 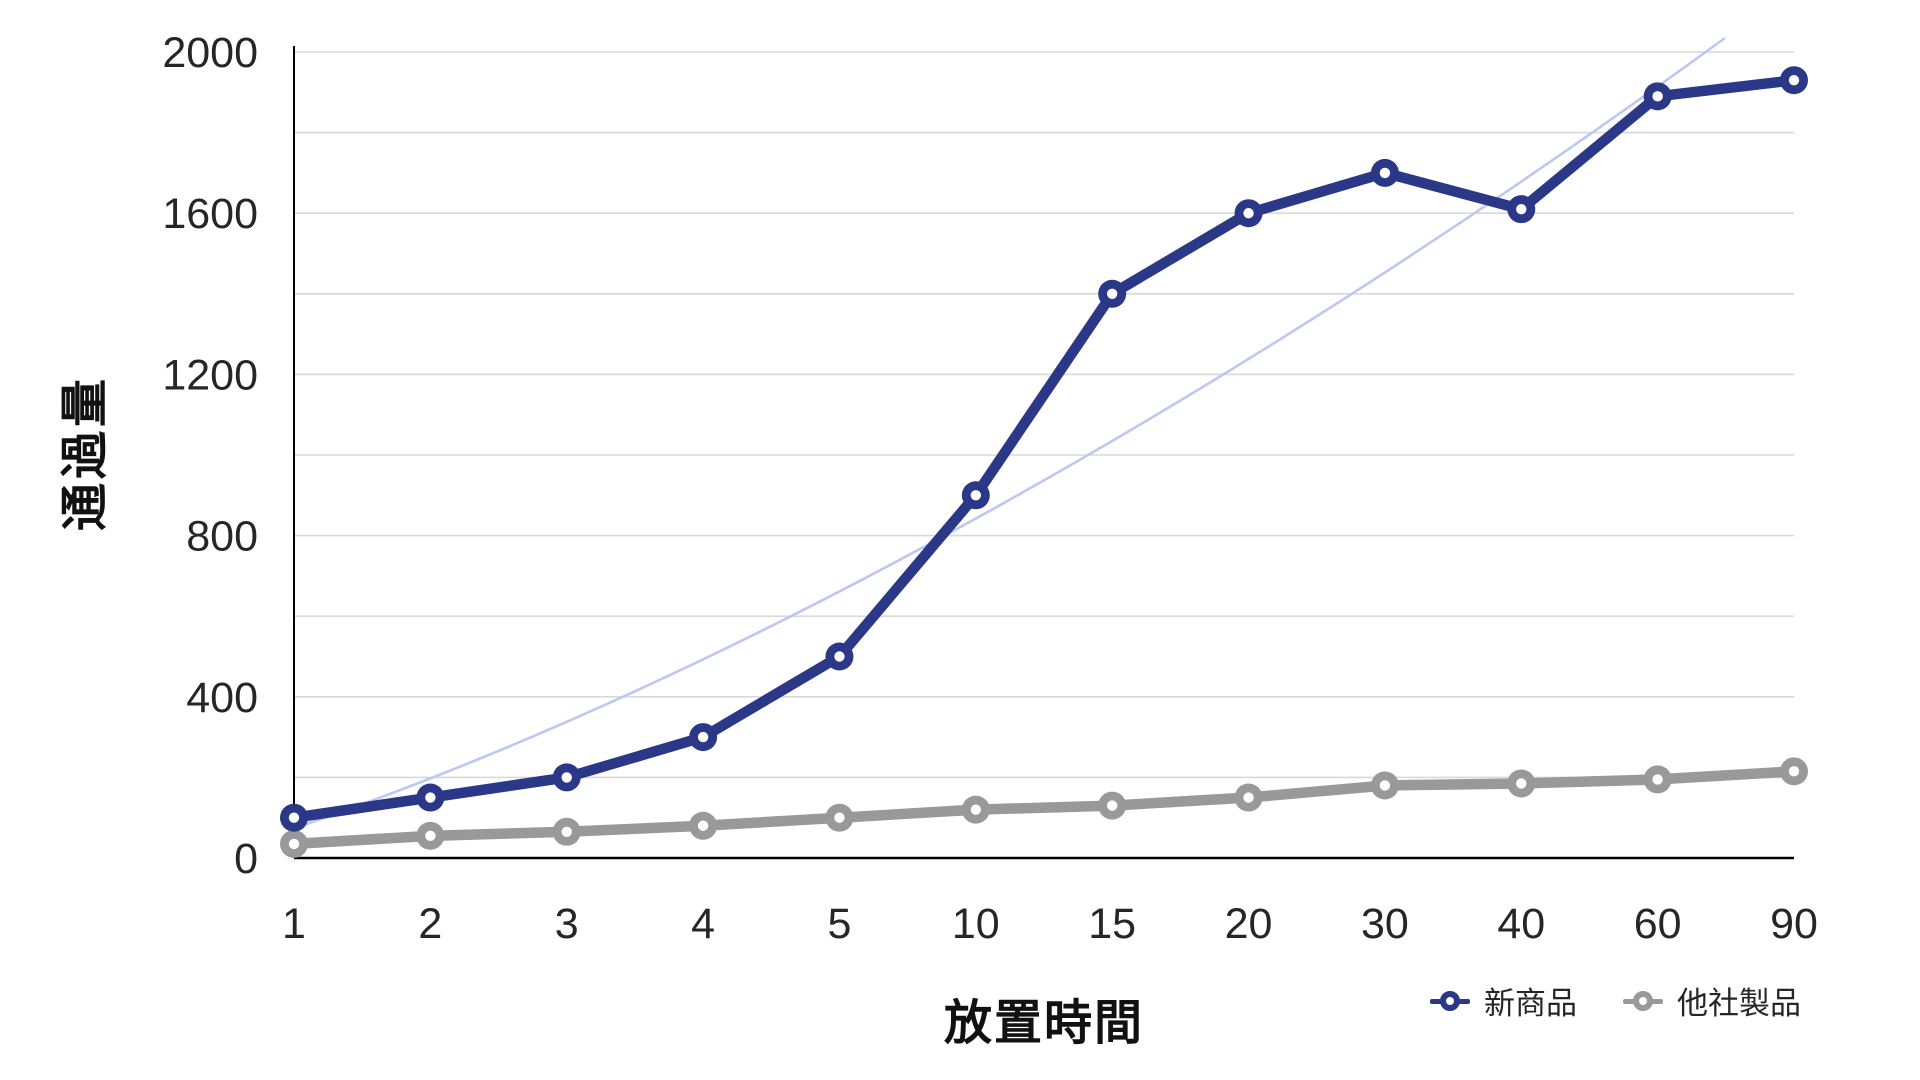 What do you see at coordinates (430, 924) in the screenshot?
I see `x-tick-label: 2` at bounding box center [430, 924].